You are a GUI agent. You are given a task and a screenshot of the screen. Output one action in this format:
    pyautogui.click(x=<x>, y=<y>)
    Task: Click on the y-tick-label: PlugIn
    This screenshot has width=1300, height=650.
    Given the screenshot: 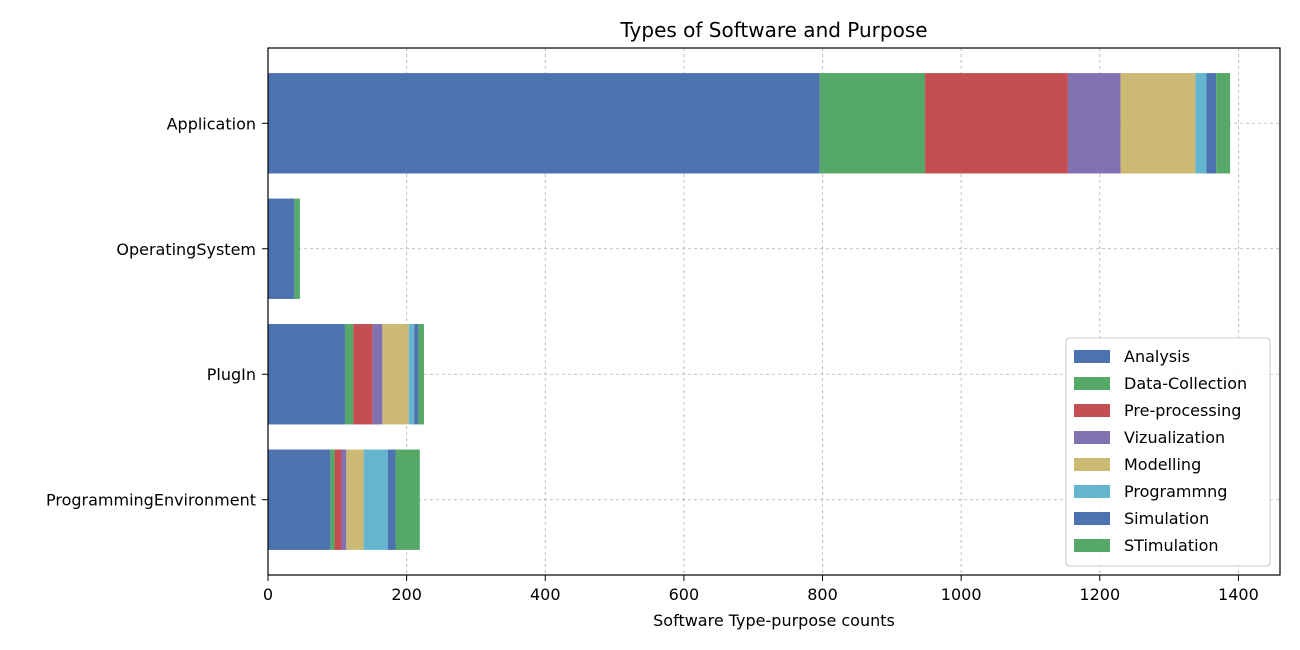 What is the action you would take?
    pyautogui.click(x=231, y=374)
    